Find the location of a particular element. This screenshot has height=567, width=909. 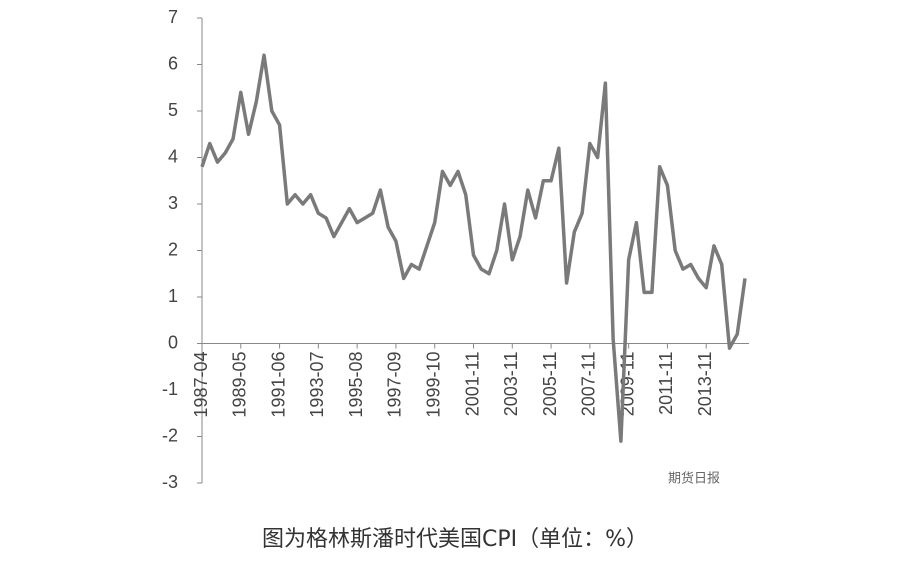

x-tick-label: 2001-11 is located at coordinates (472, 384).